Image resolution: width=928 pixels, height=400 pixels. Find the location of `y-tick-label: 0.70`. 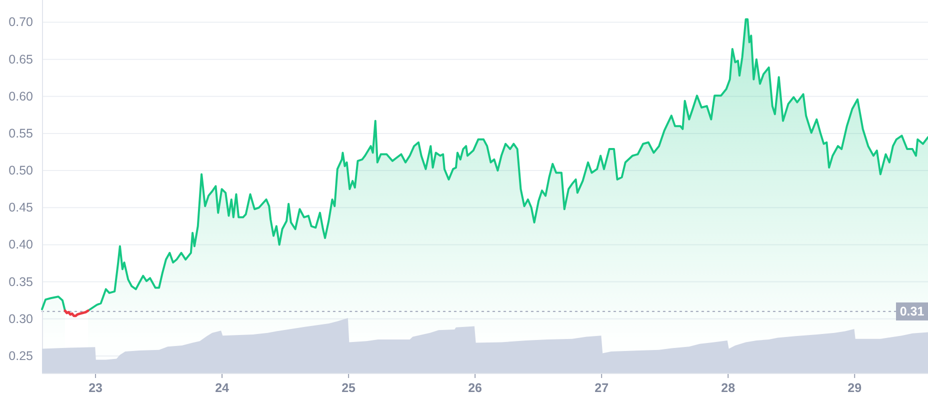

y-tick-label: 0.70 is located at coordinates (21, 22).